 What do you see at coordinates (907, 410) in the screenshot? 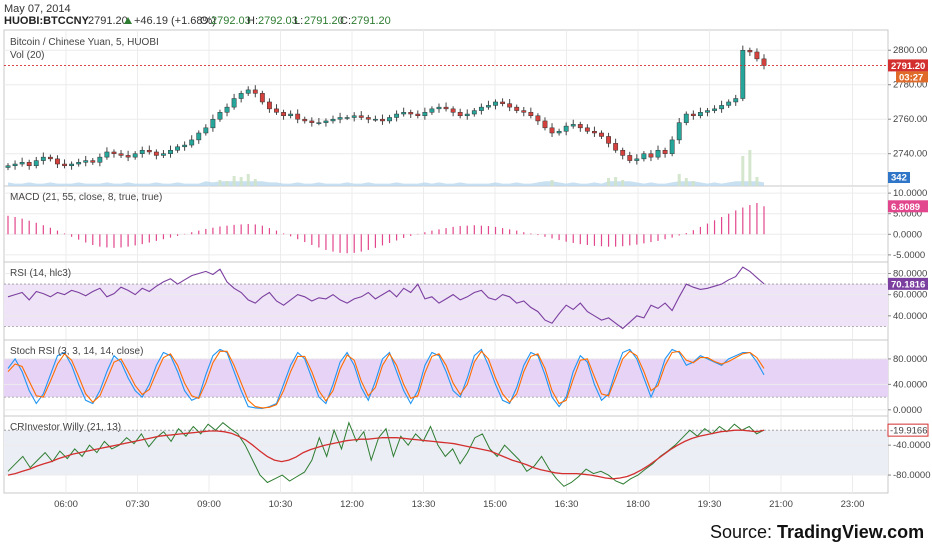
I see `axis-tick-label: 0.0000` at bounding box center [907, 410].